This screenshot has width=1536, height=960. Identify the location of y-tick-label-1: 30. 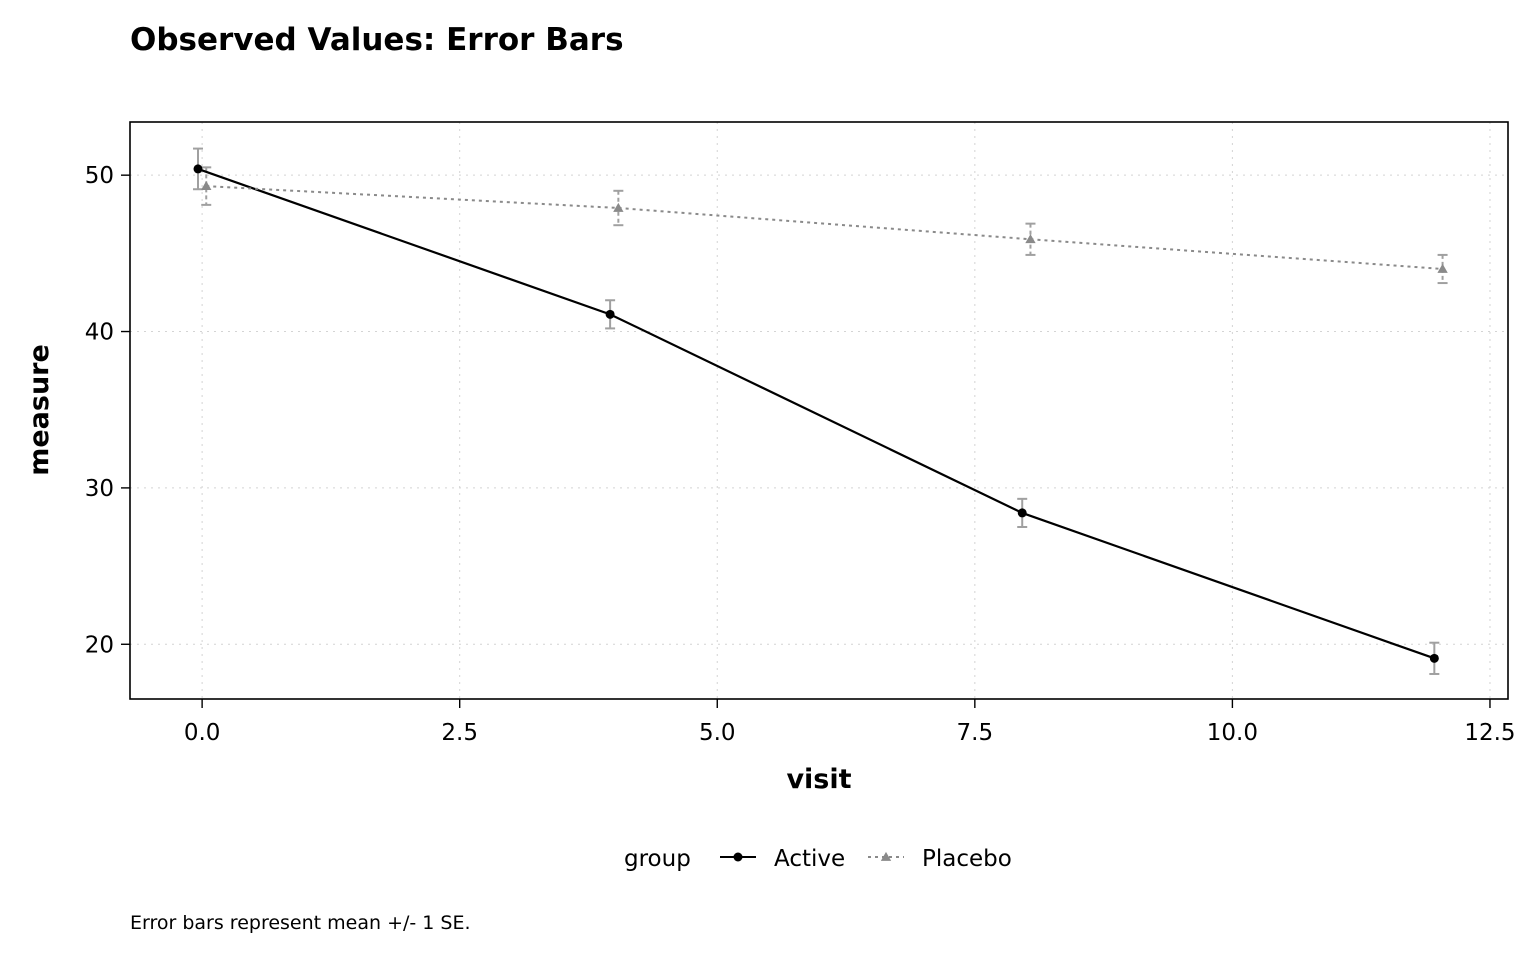
(99, 489).